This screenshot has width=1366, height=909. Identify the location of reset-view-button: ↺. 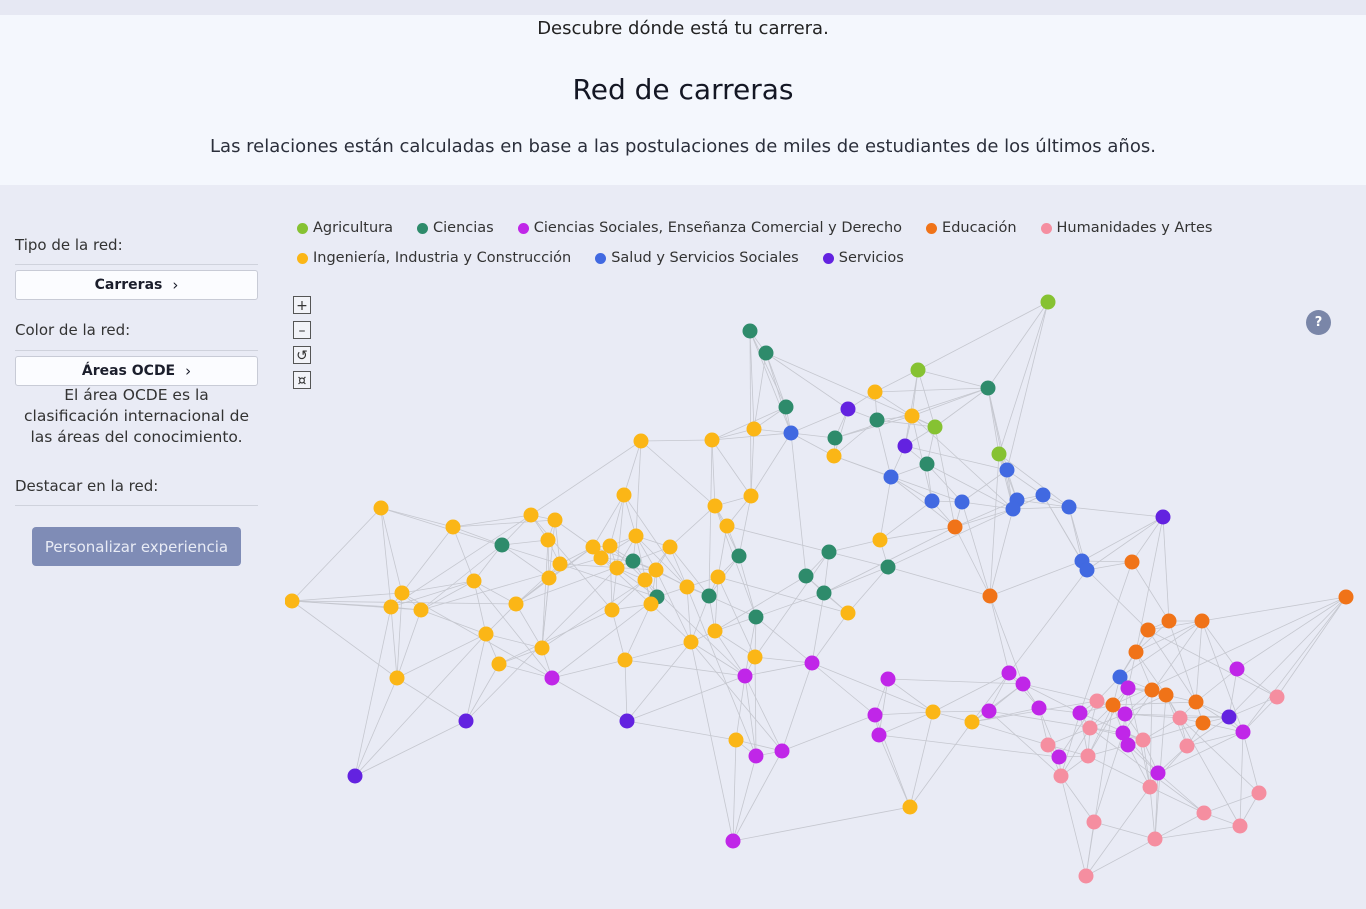
(302, 355).